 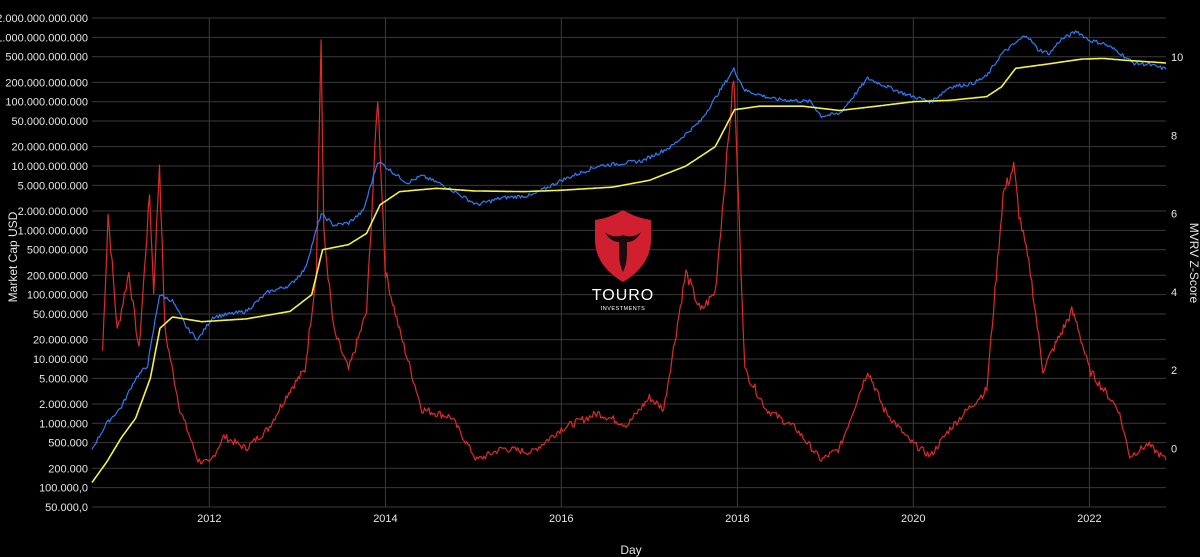 What do you see at coordinates (44, 38) in the screenshot?
I see `y-left-tick-label: 1.000.000.000.000` at bounding box center [44, 38].